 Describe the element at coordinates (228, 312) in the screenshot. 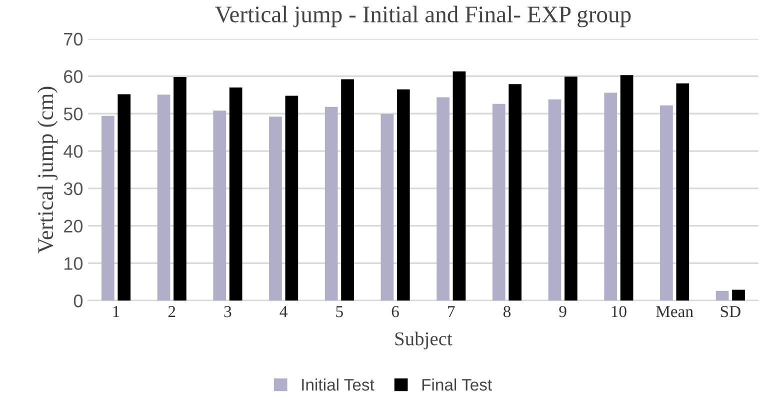

I see `x-tick-label: 3` at that location.